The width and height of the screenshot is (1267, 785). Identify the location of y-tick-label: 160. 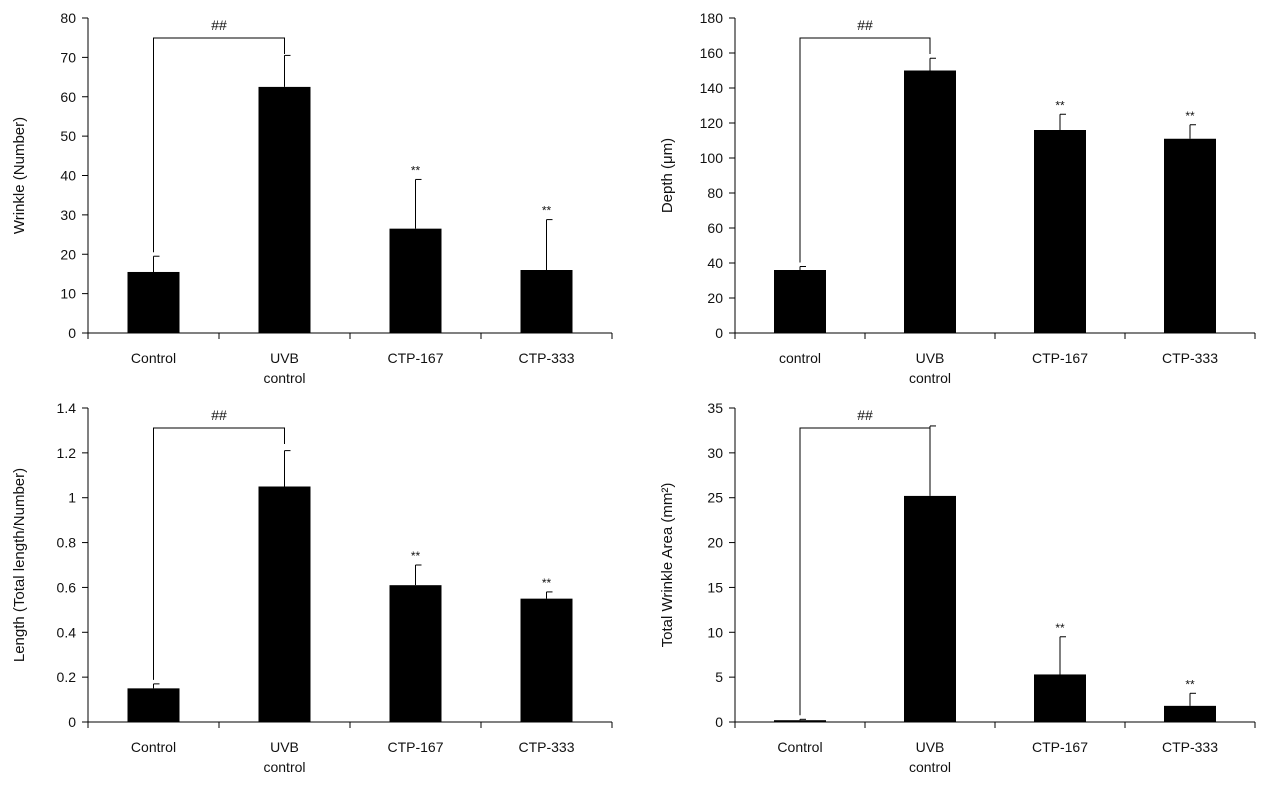
(712, 53).